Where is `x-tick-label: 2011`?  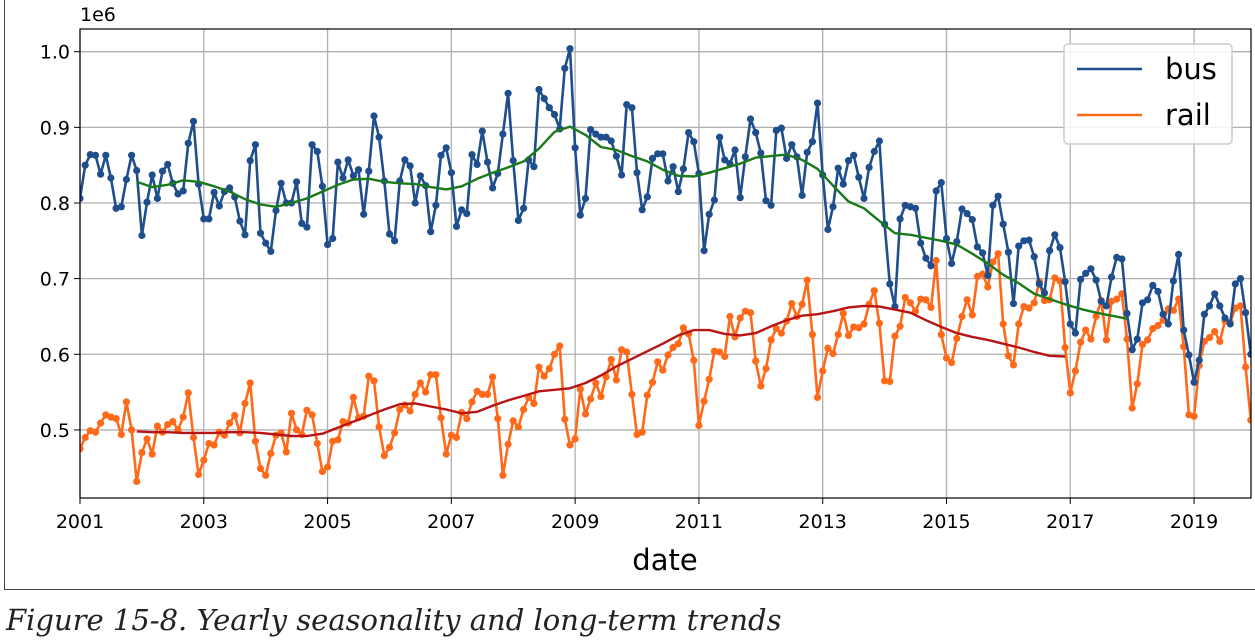 x-tick-label: 2011 is located at coordinates (699, 522).